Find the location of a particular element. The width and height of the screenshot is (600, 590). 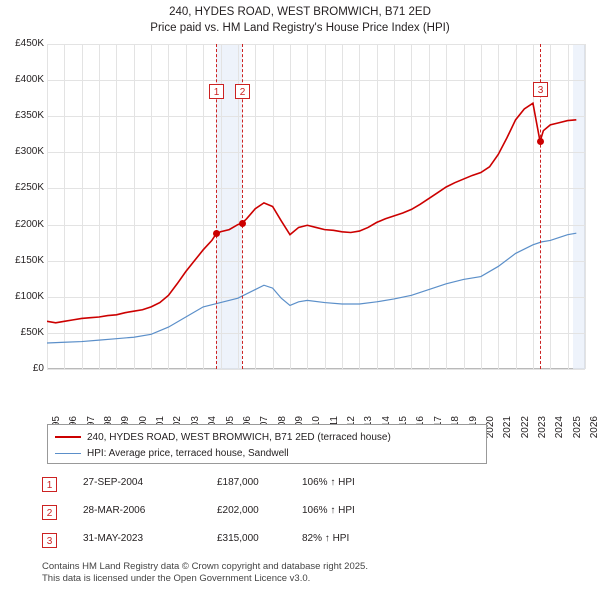

y-tick-label: £300K is located at coordinates (29, 152).